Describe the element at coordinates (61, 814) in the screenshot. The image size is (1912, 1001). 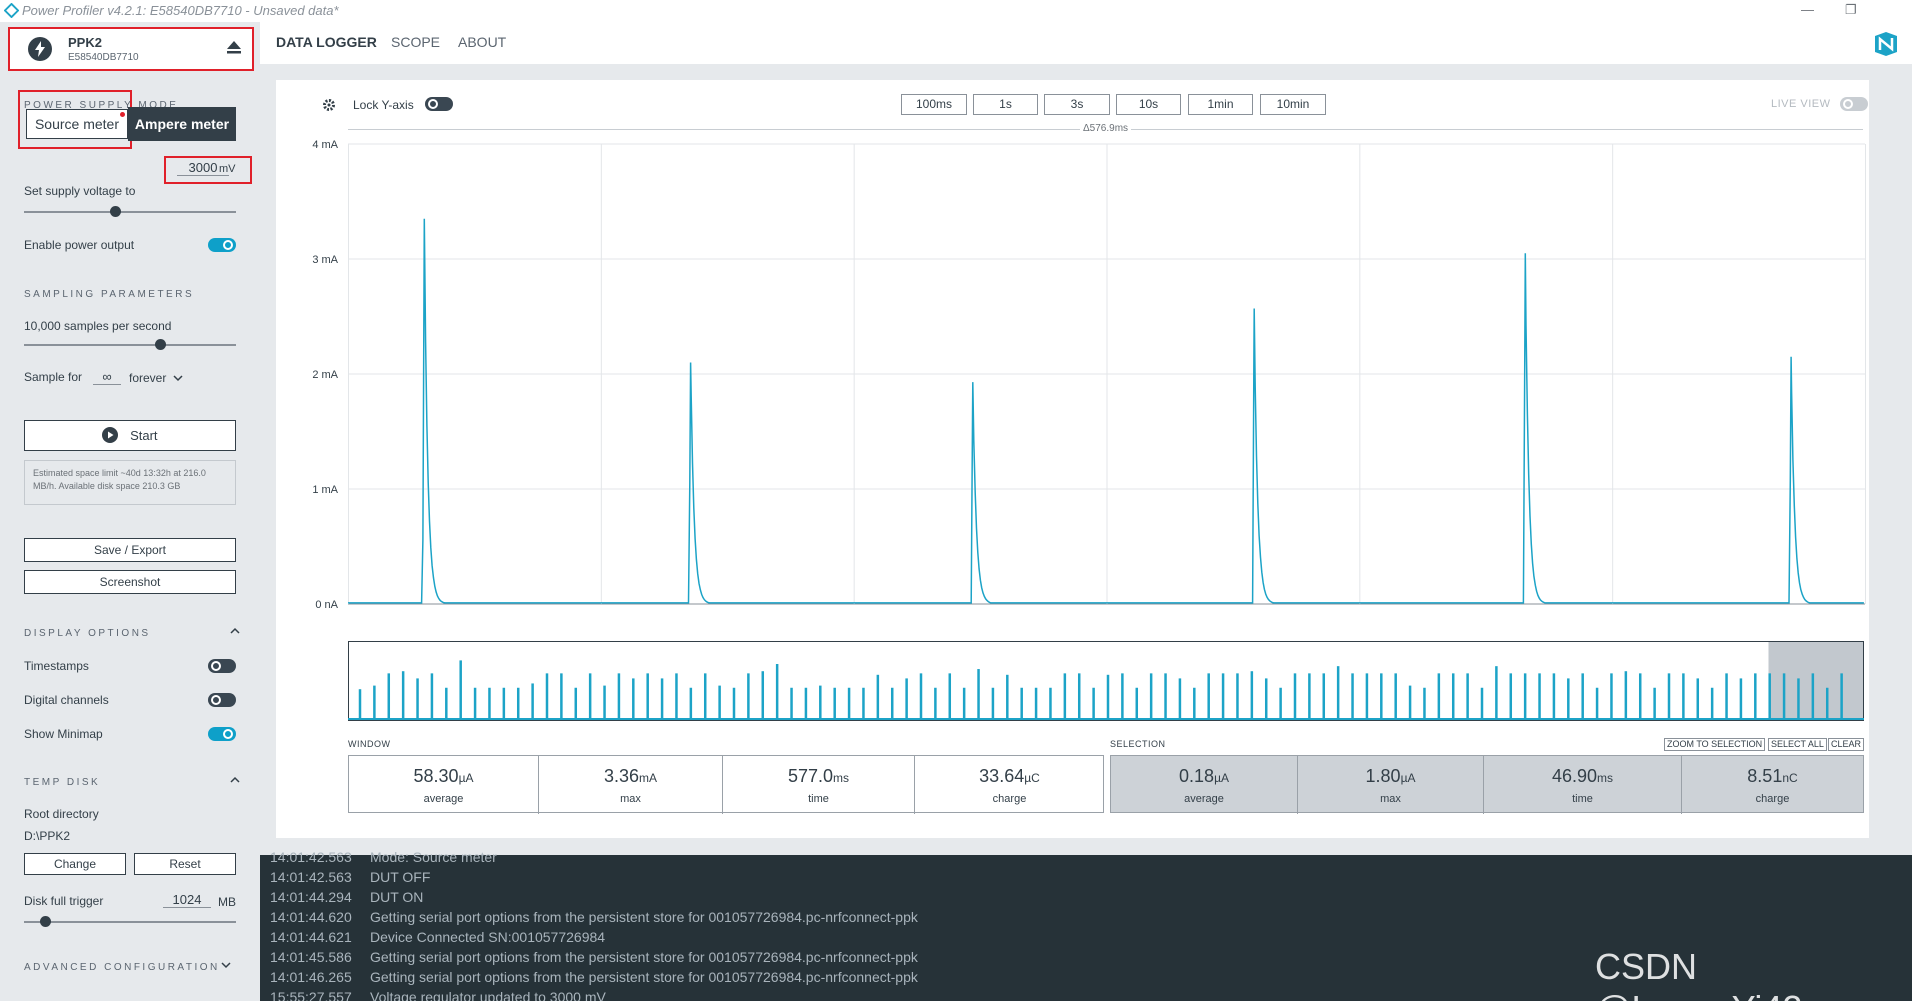
I see `root-directory-label: Root directory` at that location.